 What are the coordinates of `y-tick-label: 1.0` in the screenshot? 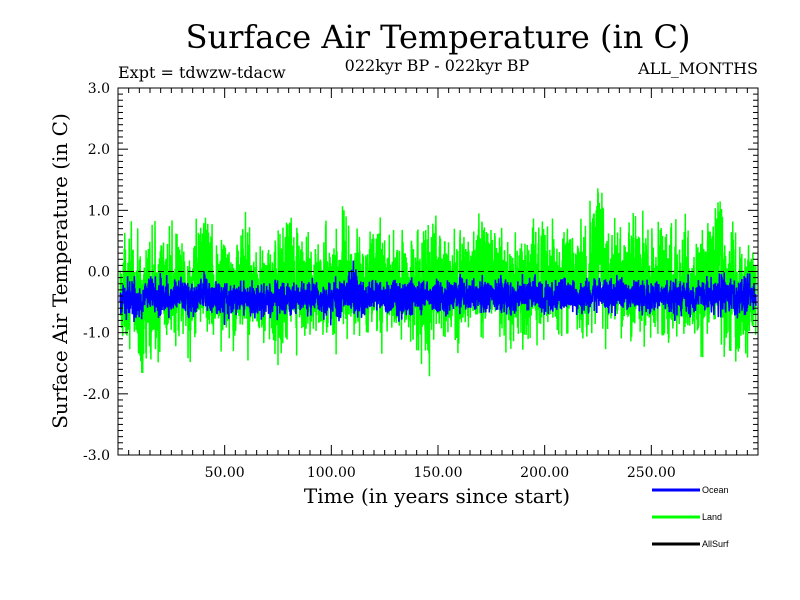 It's located at (99, 211).